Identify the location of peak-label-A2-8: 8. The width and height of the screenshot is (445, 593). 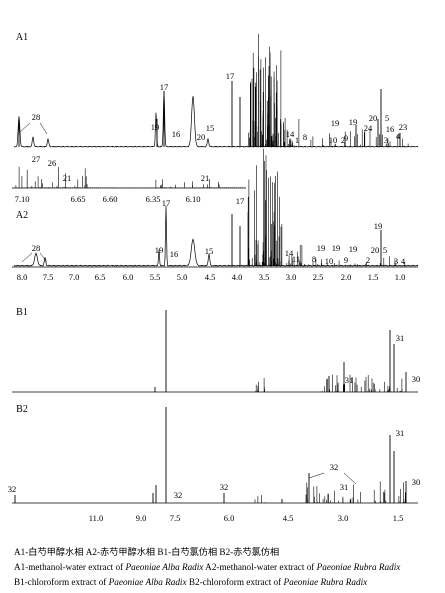
(314, 259).